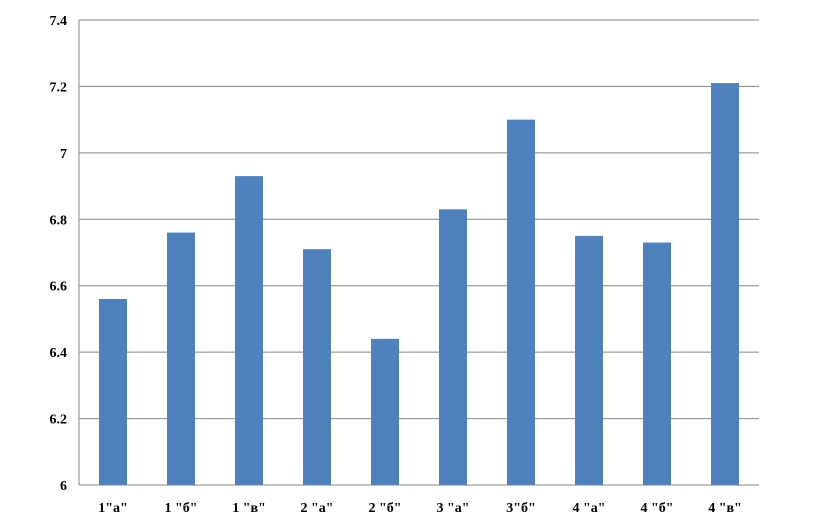 The height and width of the screenshot is (530, 820). What do you see at coordinates (59, 420) in the screenshot?
I see `y-tick-label: 6.2` at bounding box center [59, 420].